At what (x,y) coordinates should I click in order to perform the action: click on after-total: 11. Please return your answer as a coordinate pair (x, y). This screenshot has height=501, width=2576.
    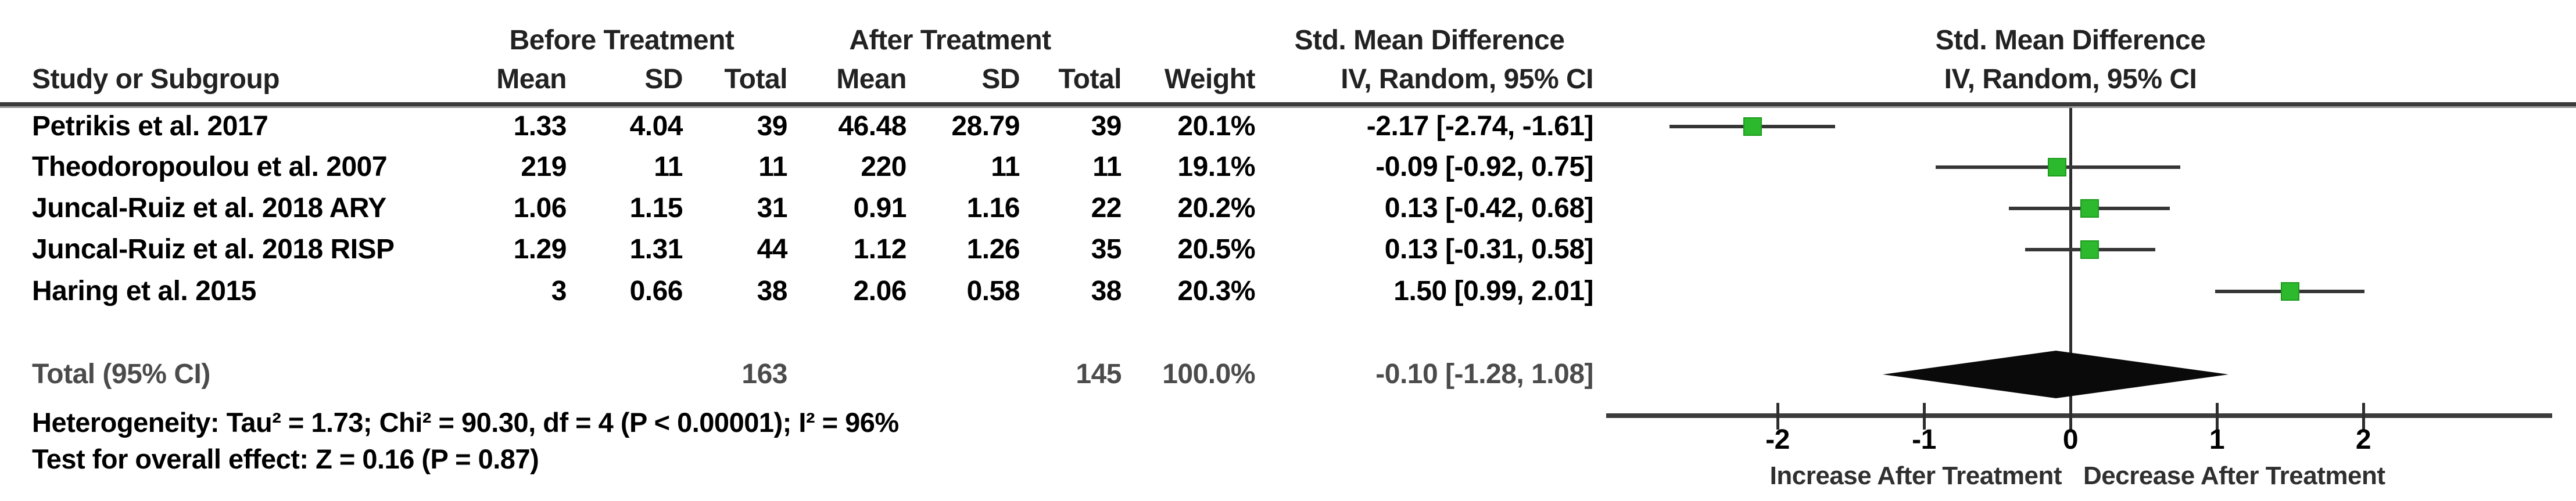
    Looking at the image, I should click on (1107, 167).